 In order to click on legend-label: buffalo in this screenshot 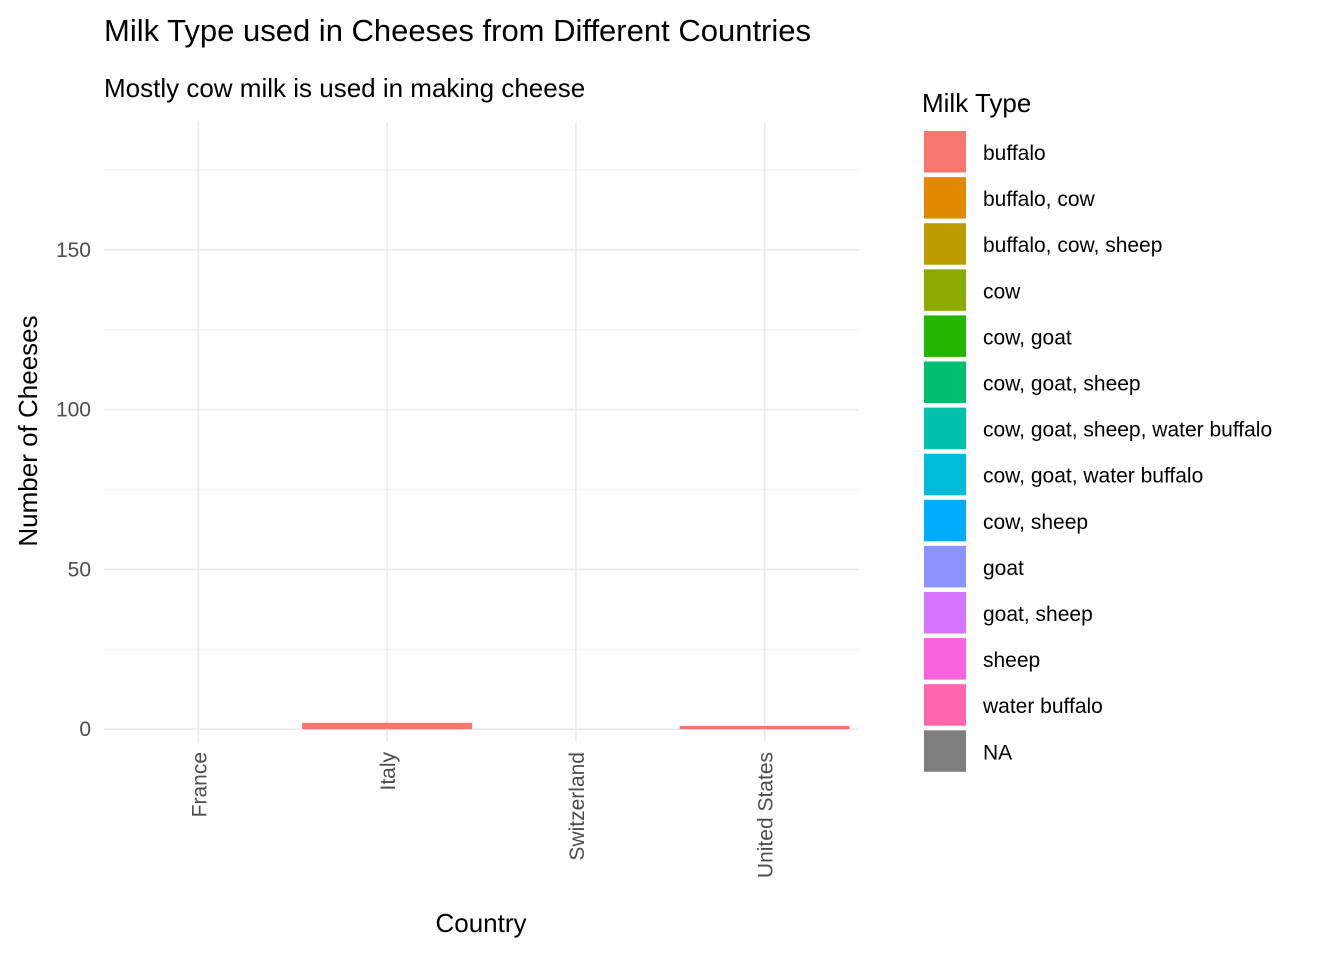, I will do `click(1014, 153)`.